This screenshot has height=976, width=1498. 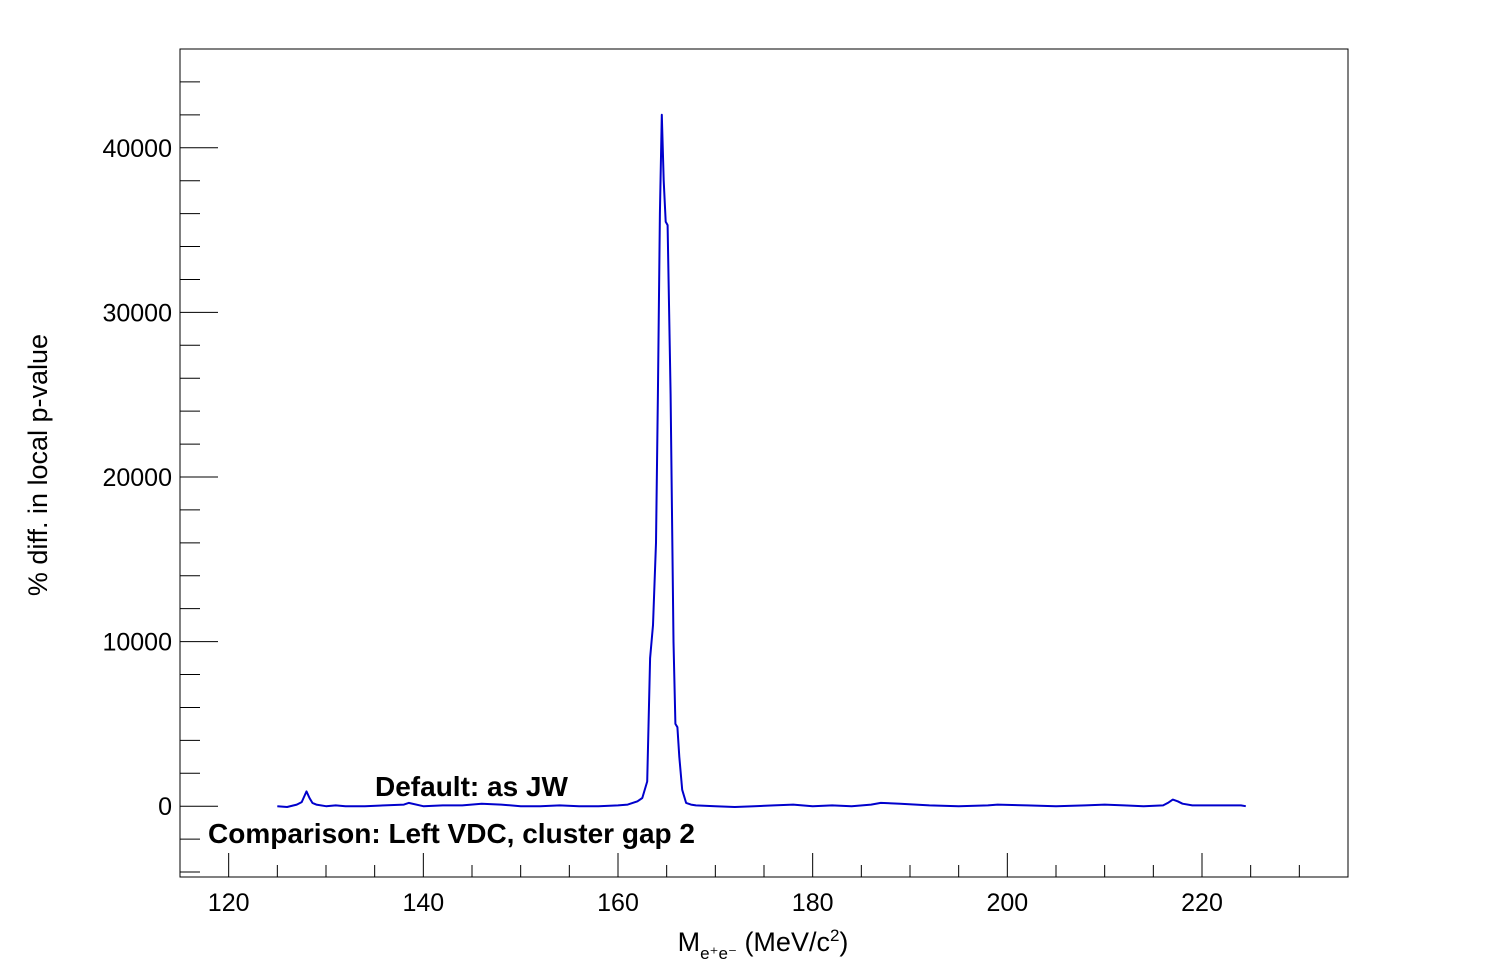 What do you see at coordinates (618, 903) in the screenshot?
I see `x-tick-label: 160` at bounding box center [618, 903].